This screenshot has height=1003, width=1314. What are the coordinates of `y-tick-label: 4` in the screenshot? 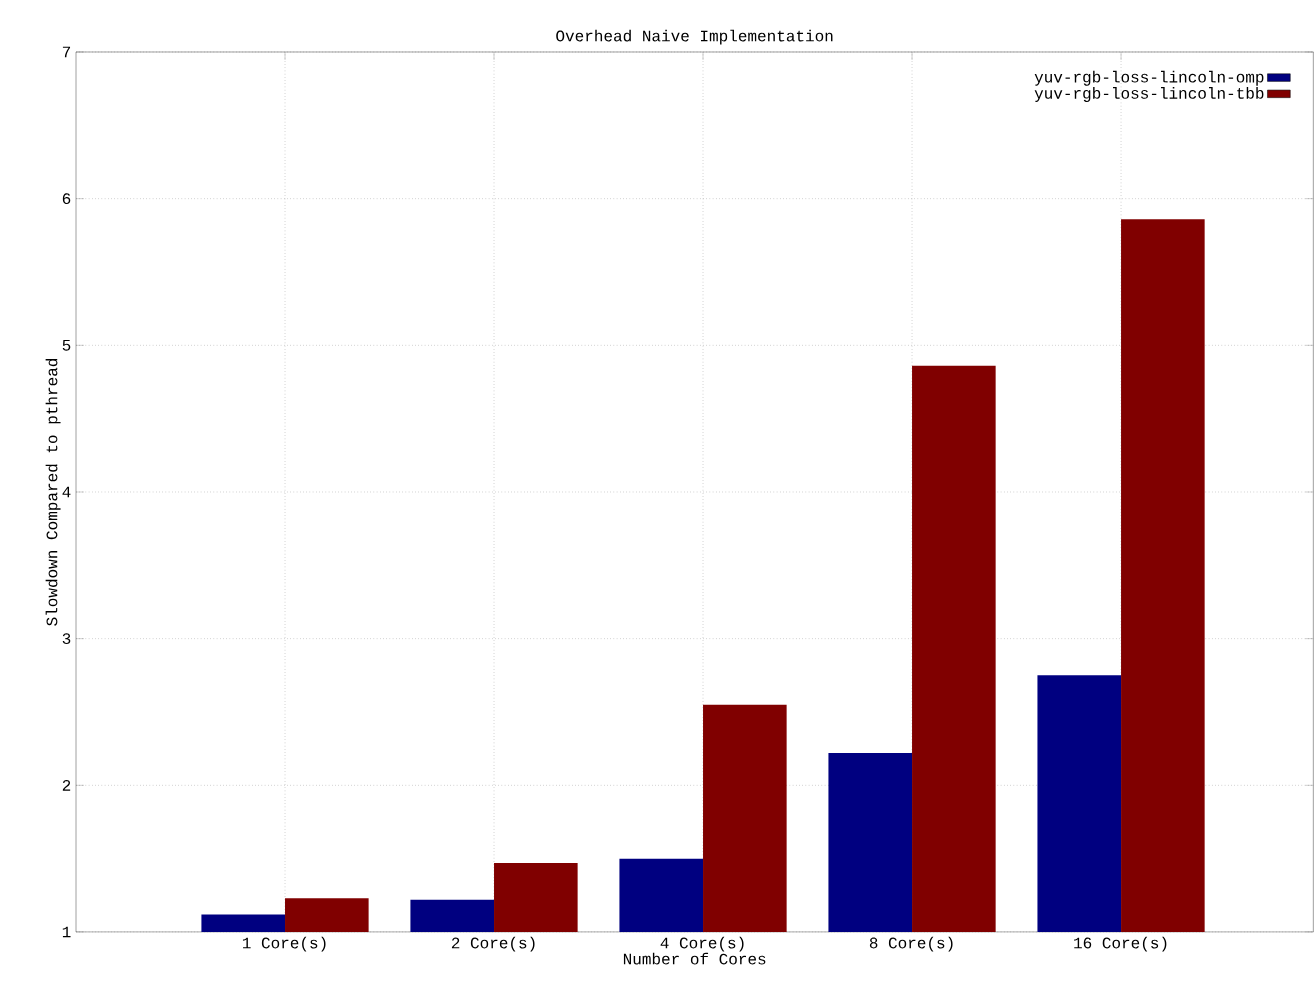 It's located at (66, 492).